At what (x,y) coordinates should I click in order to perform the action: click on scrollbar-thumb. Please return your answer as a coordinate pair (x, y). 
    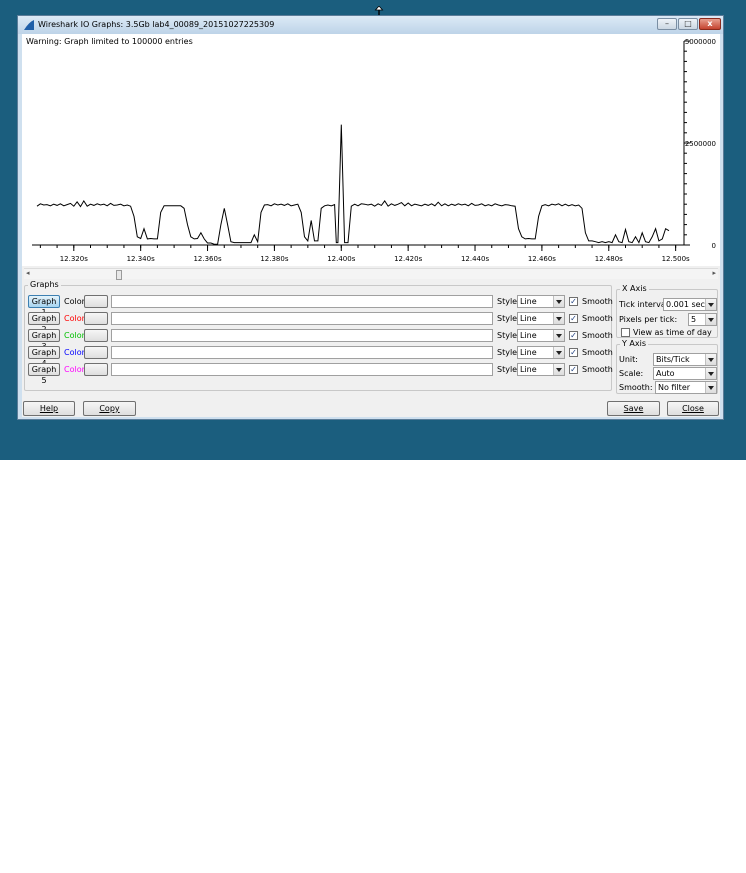
    Looking at the image, I should click on (119, 275).